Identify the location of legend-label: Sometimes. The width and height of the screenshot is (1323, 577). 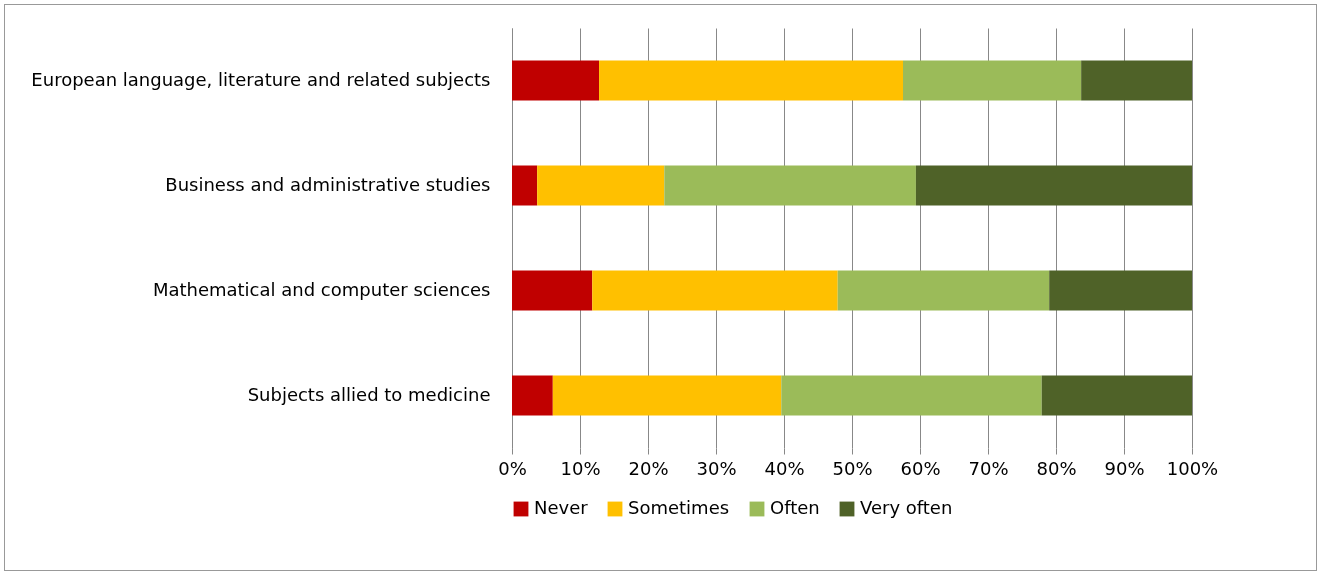
(679, 507).